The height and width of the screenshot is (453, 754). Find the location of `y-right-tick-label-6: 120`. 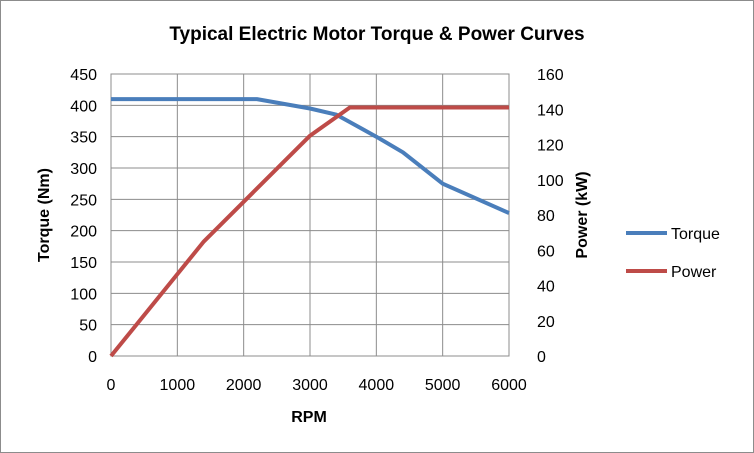

y-right-tick-label-6: 120 is located at coordinates (550, 146).